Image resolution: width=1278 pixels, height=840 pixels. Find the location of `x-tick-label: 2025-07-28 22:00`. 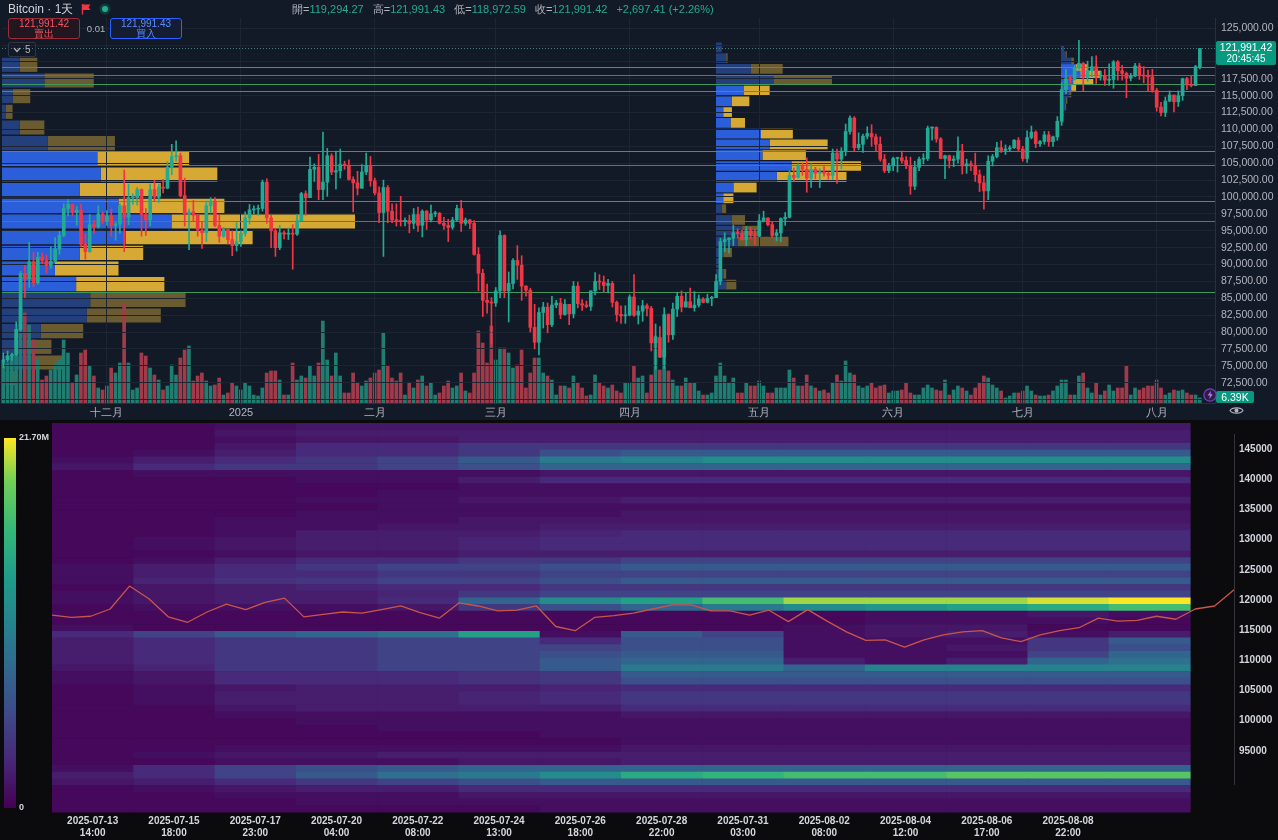

x-tick-label: 2025-07-28 22:00 is located at coordinates (662, 826).